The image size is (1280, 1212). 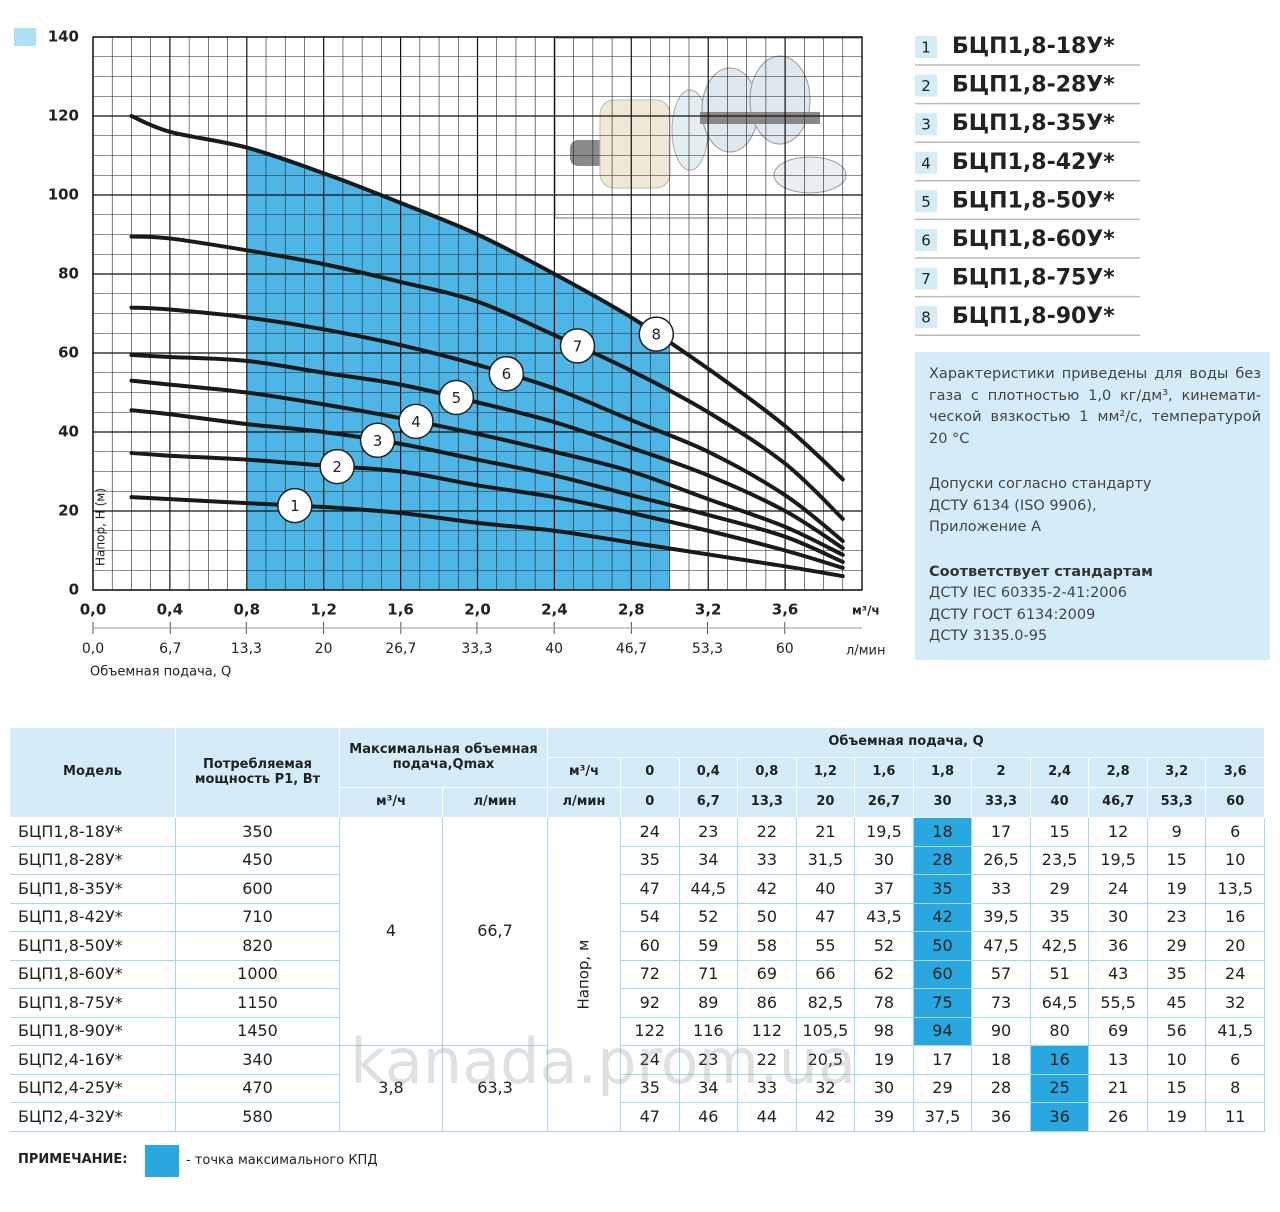 What do you see at coordinates (826, 1003) in the screenshot?
I see `value-cell: 82,5` at bounding box center [826, 1003].